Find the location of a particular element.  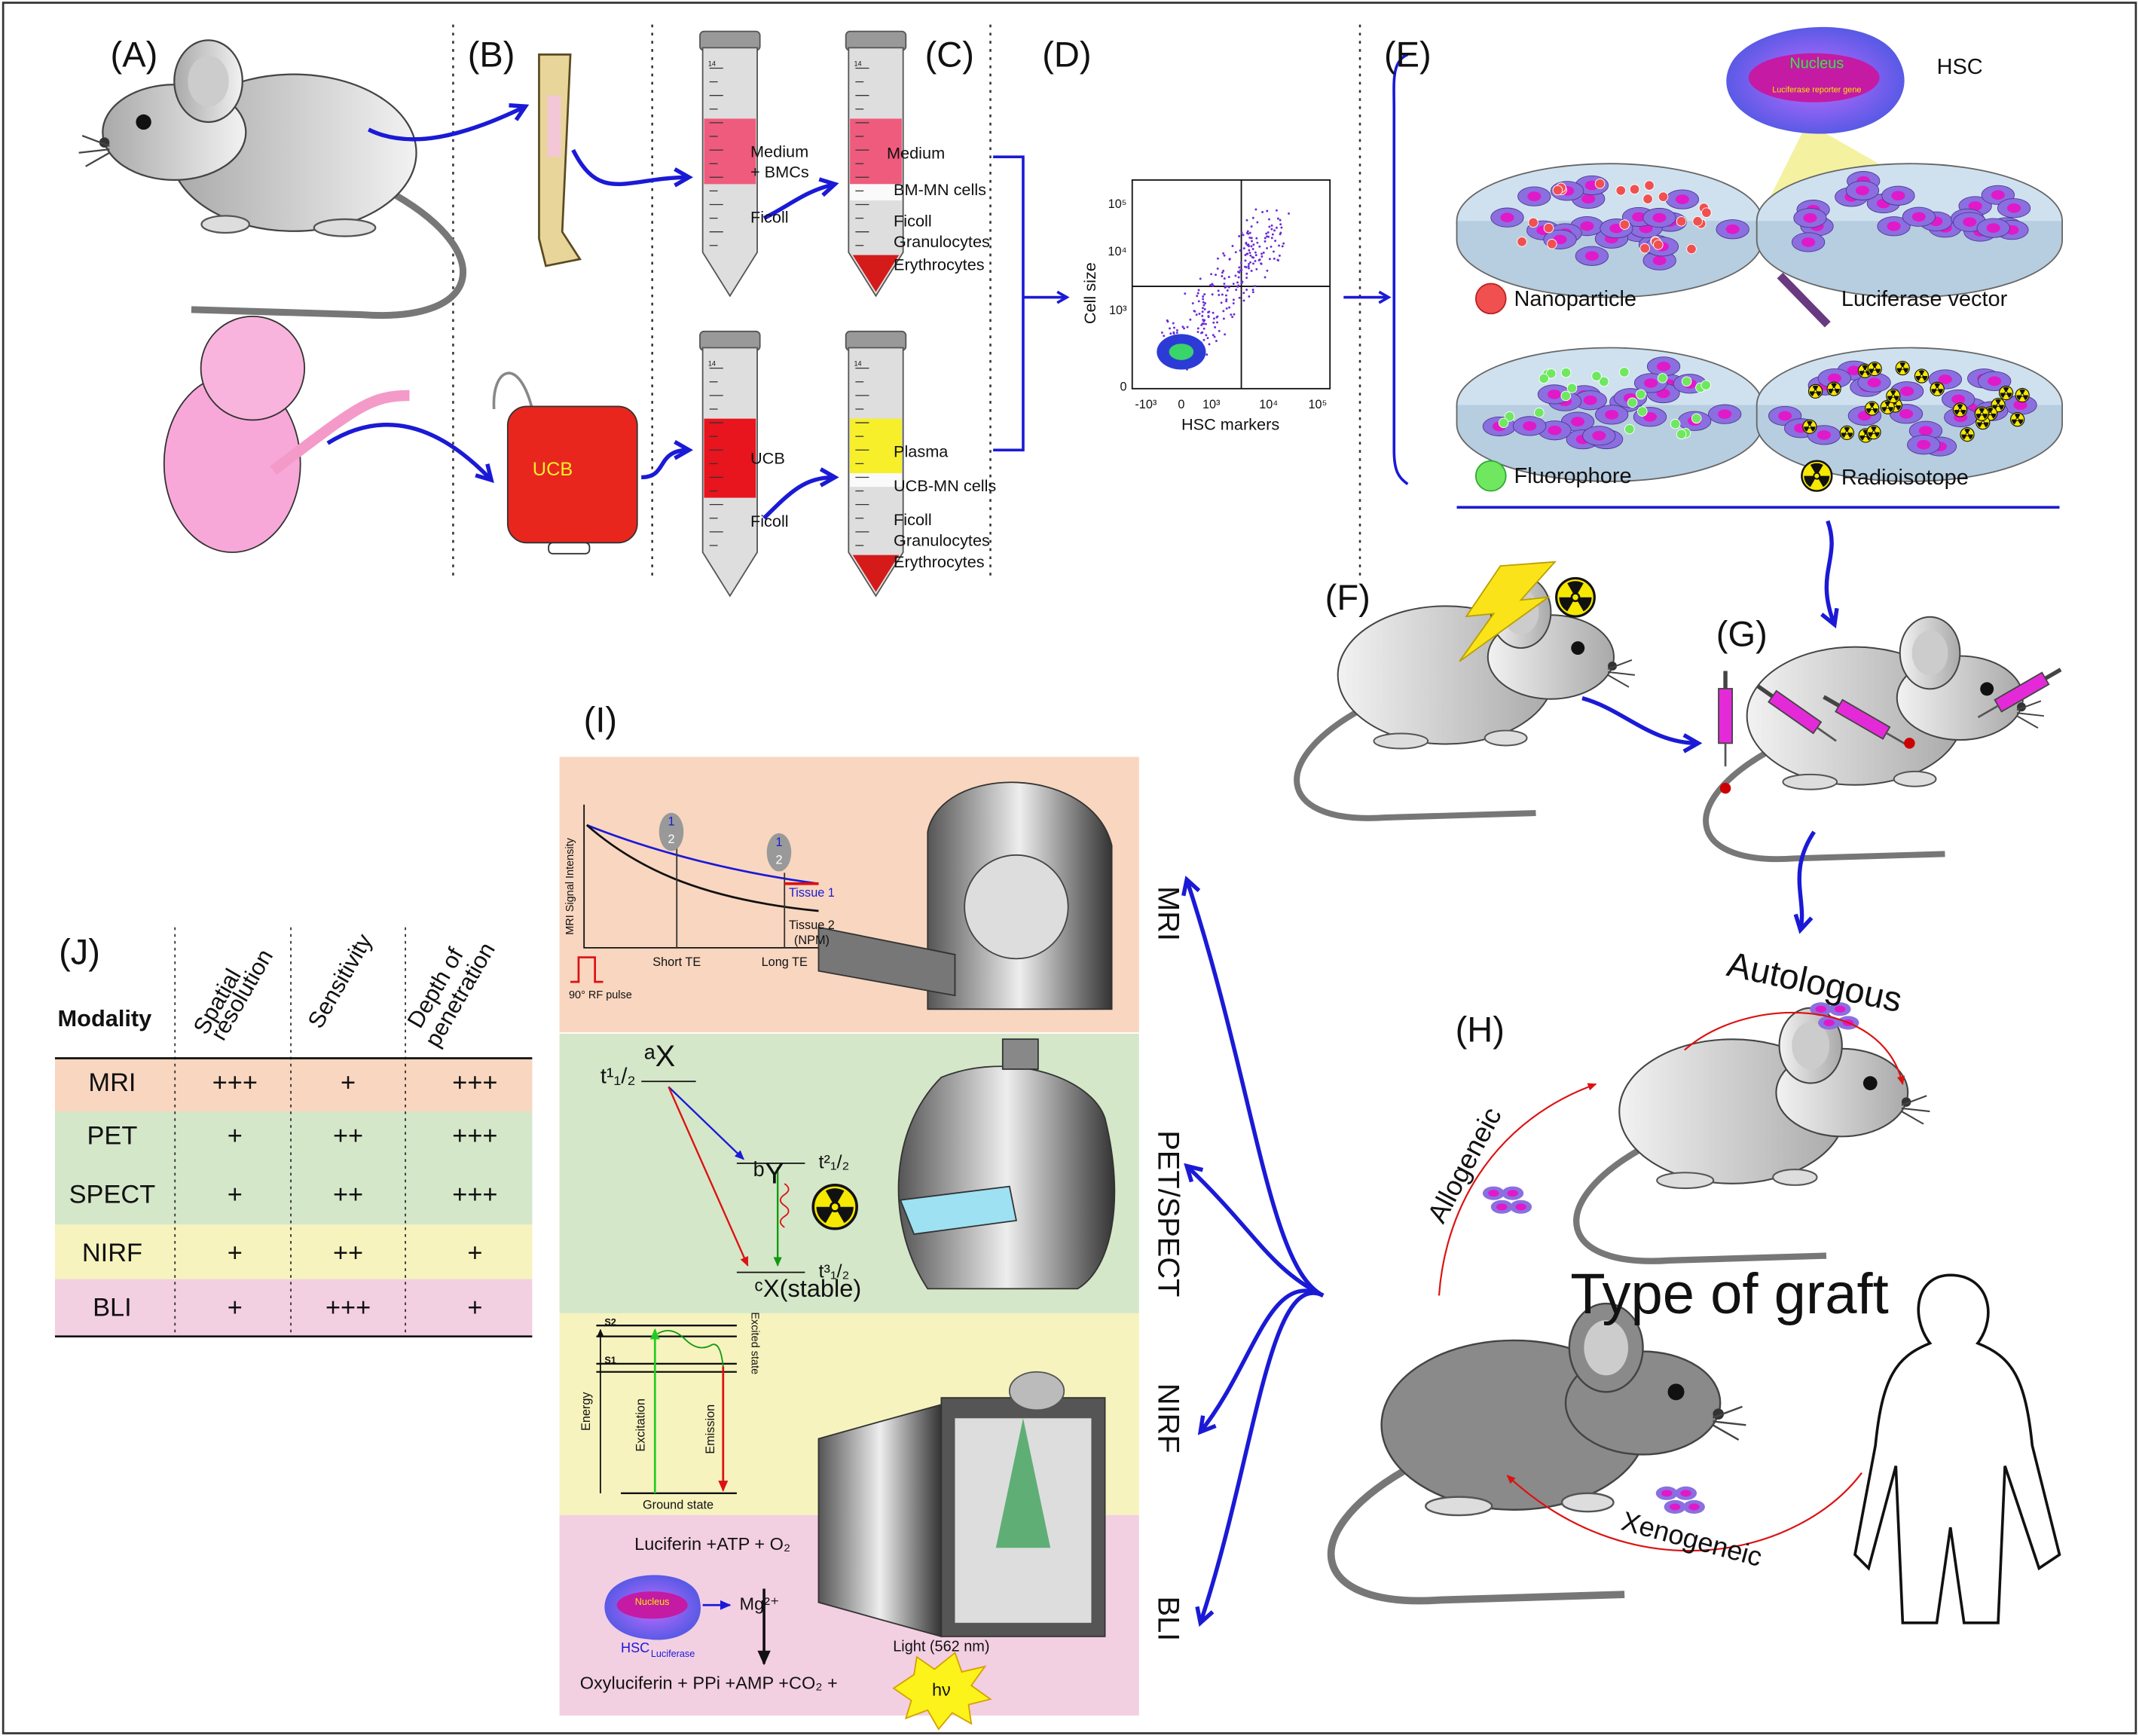

label: Nanoparticle is located at coordinates (1575, 299).